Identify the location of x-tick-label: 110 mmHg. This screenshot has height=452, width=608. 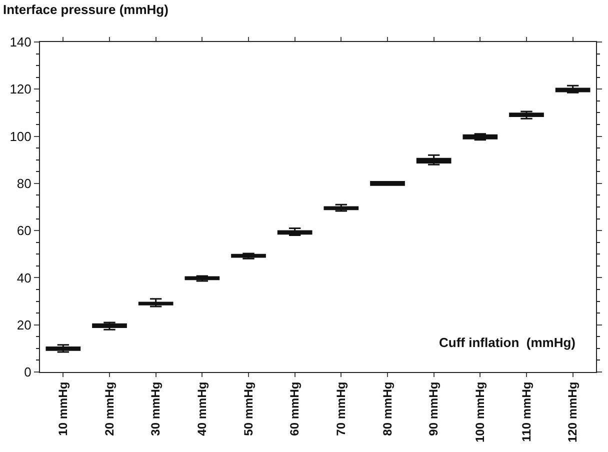
(526, 412).